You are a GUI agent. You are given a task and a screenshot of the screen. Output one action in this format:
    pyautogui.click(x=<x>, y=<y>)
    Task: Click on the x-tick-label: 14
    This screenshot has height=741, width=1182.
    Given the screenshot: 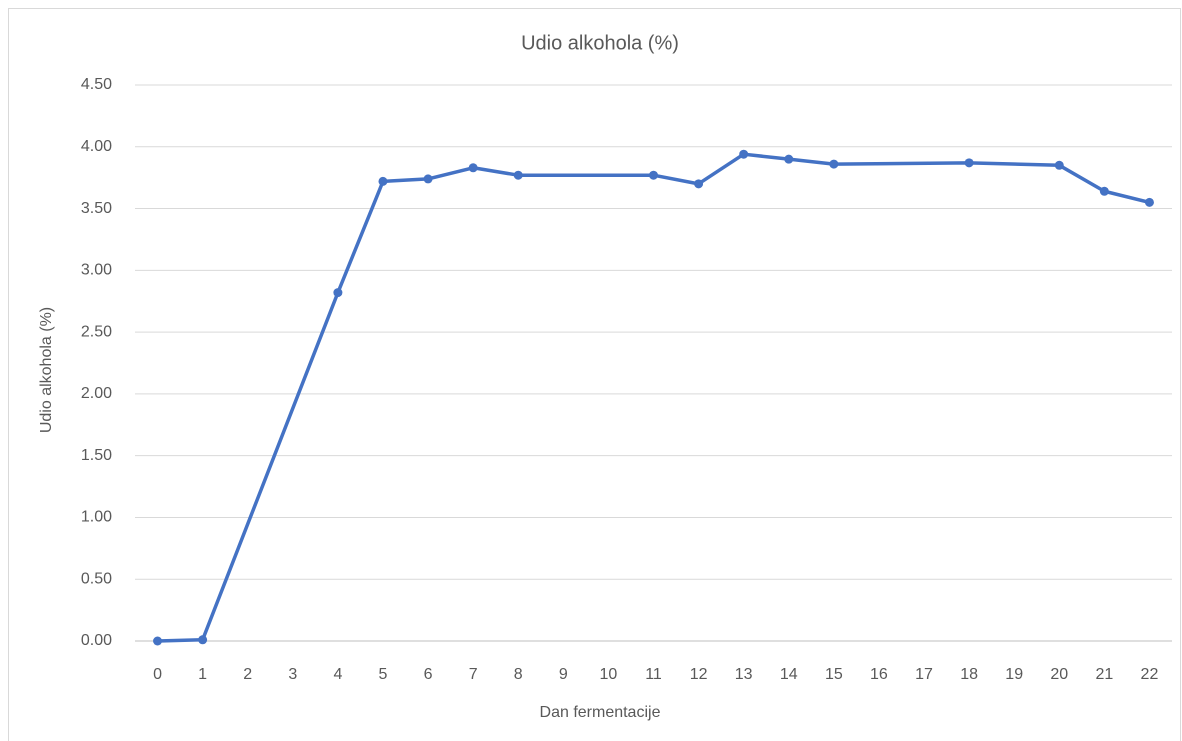 What is the action you would take?
    pyautogui.click(x=789, y=674)
    